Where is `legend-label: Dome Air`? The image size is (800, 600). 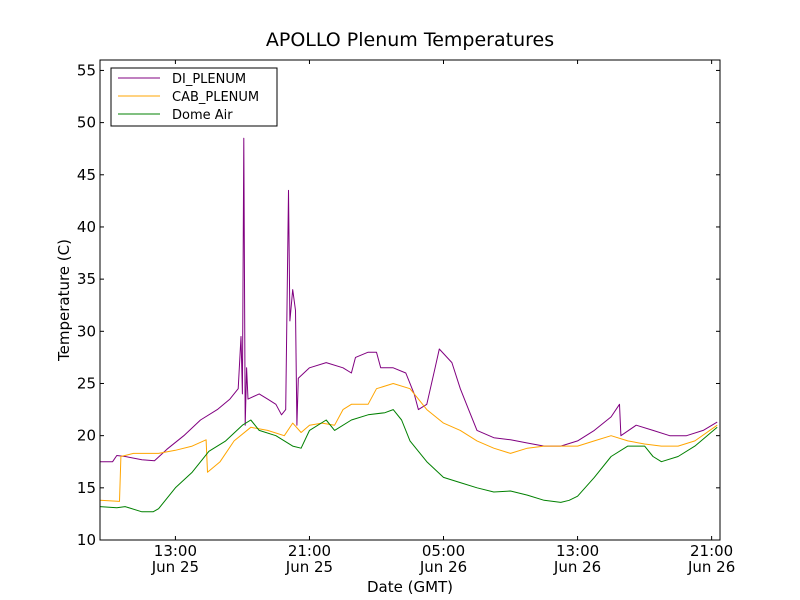 legend-label: Dome Air is located at coordinates (202, 115).